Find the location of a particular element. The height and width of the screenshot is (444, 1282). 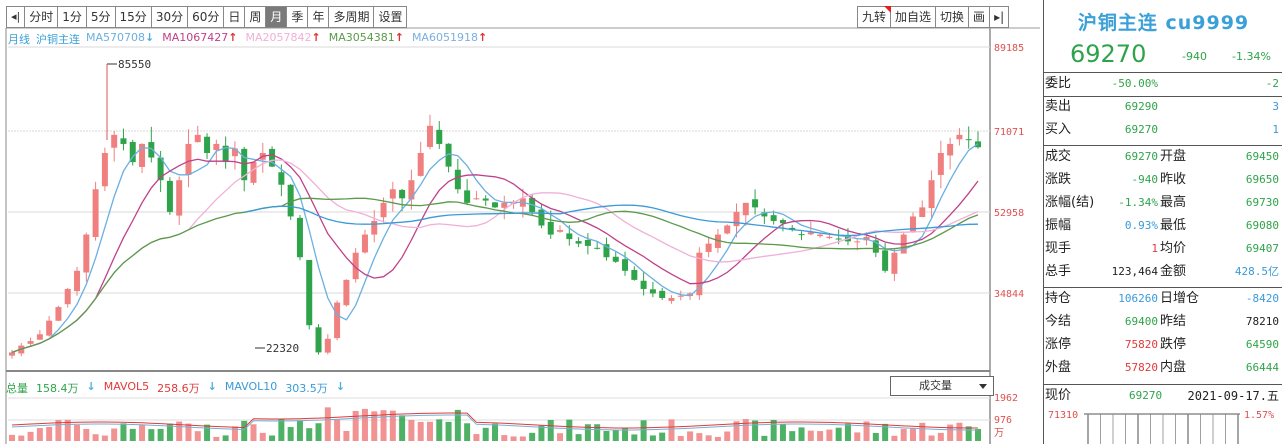

period-tab: 设置 is located at coordinates (391, 17).